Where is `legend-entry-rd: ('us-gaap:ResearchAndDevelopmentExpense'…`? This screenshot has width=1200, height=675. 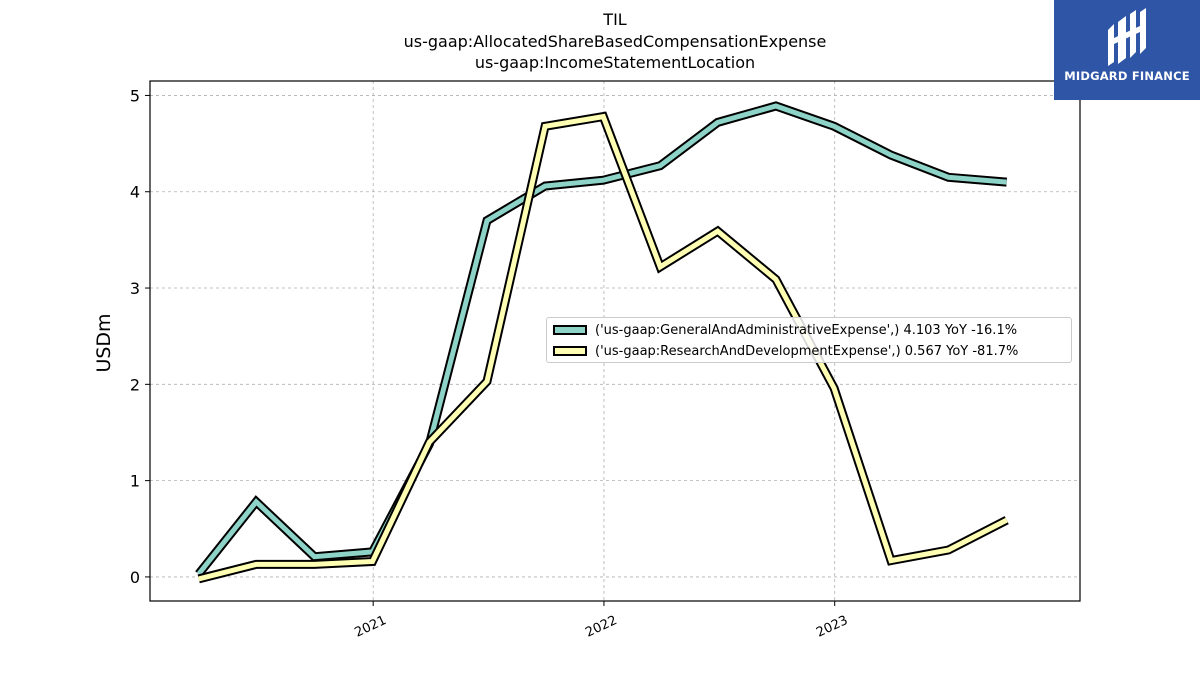 legend-entry-rd: ('us-gaap:ResearchAndDevelopmentExpense'… is located at coordinates (785, 351).